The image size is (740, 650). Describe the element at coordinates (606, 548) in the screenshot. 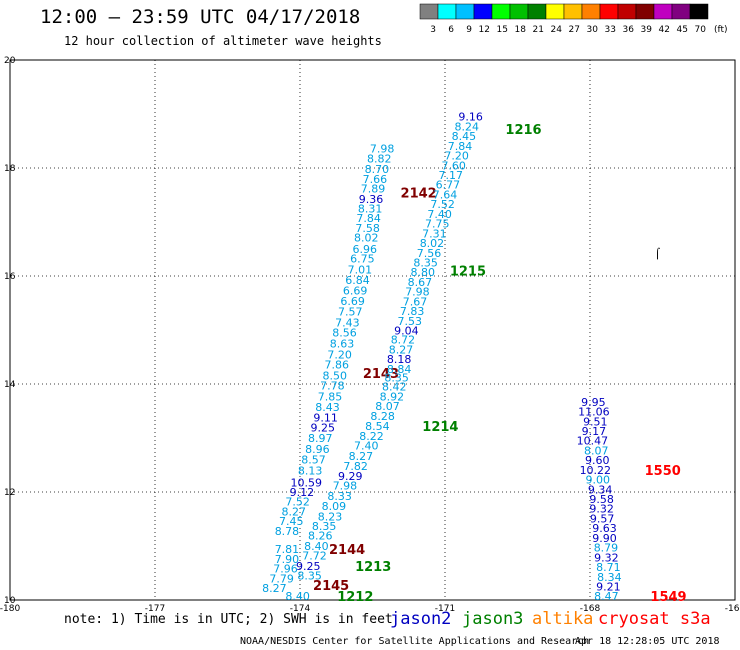

I see `swh-value-label: 8.79` at that location.